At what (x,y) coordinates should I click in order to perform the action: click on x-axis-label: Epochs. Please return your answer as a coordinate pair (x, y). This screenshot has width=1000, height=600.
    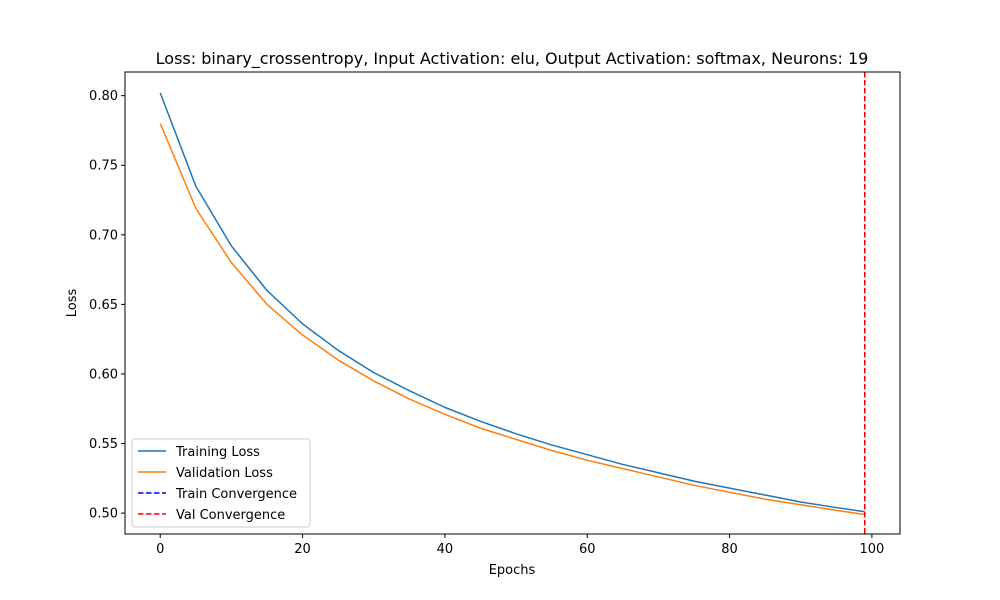
    Looking at the image, I should click on (512, 570).